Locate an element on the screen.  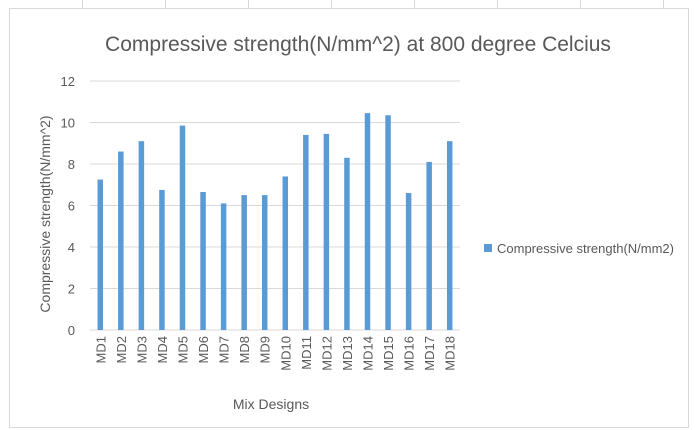
x-tick-label: MD4 is located at coordinates (162, 349).